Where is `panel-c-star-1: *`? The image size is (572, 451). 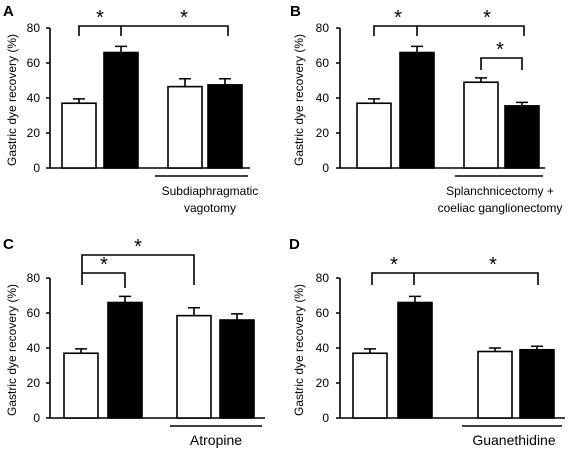
panel-c-star-1: * is located at coordinates (104, 265).